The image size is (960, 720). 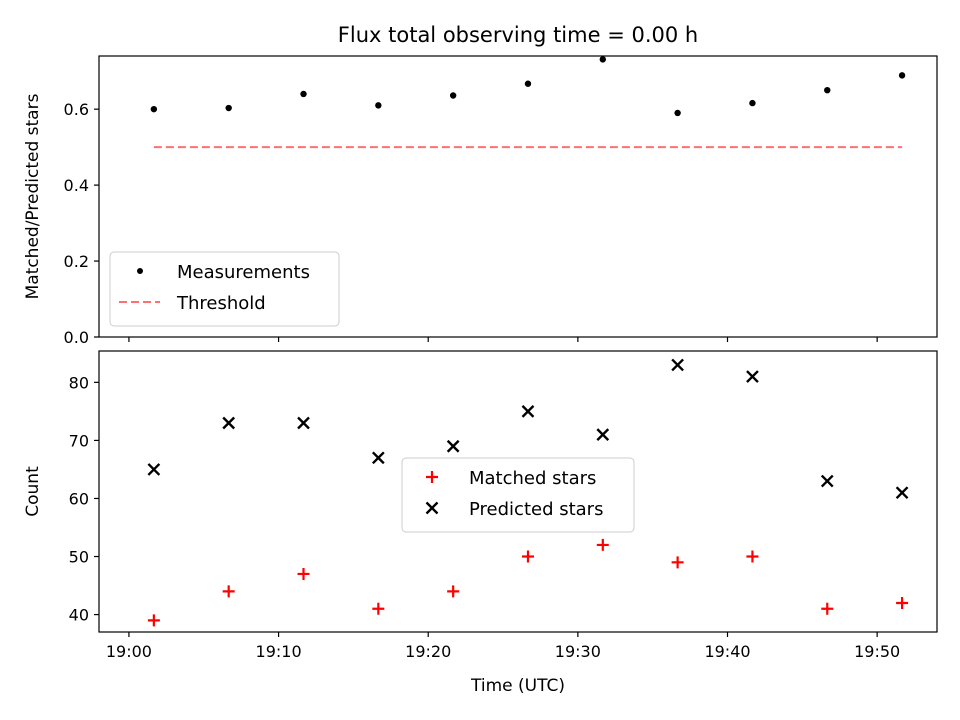 What do you see at coordinates (518, 35) in the screenshot?
I see `chart-title: Flux total observing time = 0.00 h` at bounding box center [518, 35].